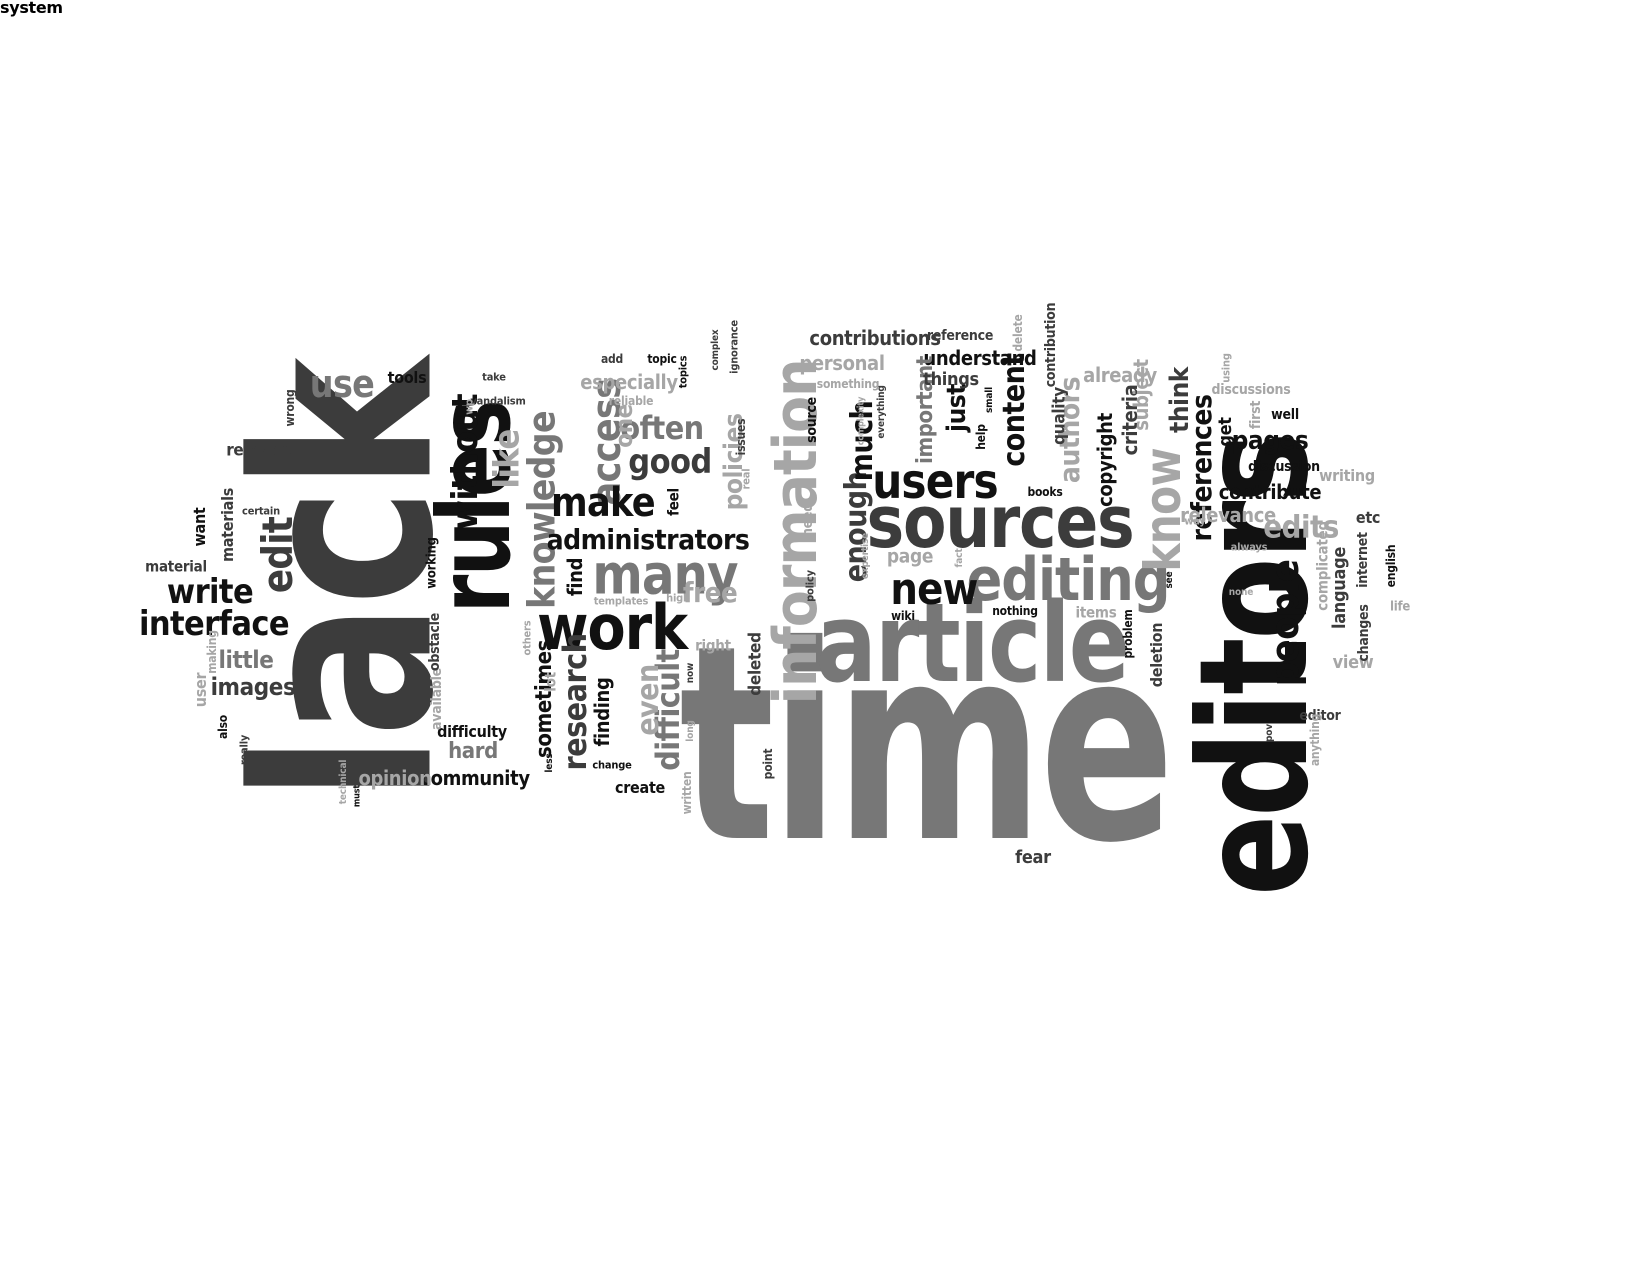  I want to click on word: editing, so click(1068, 580).